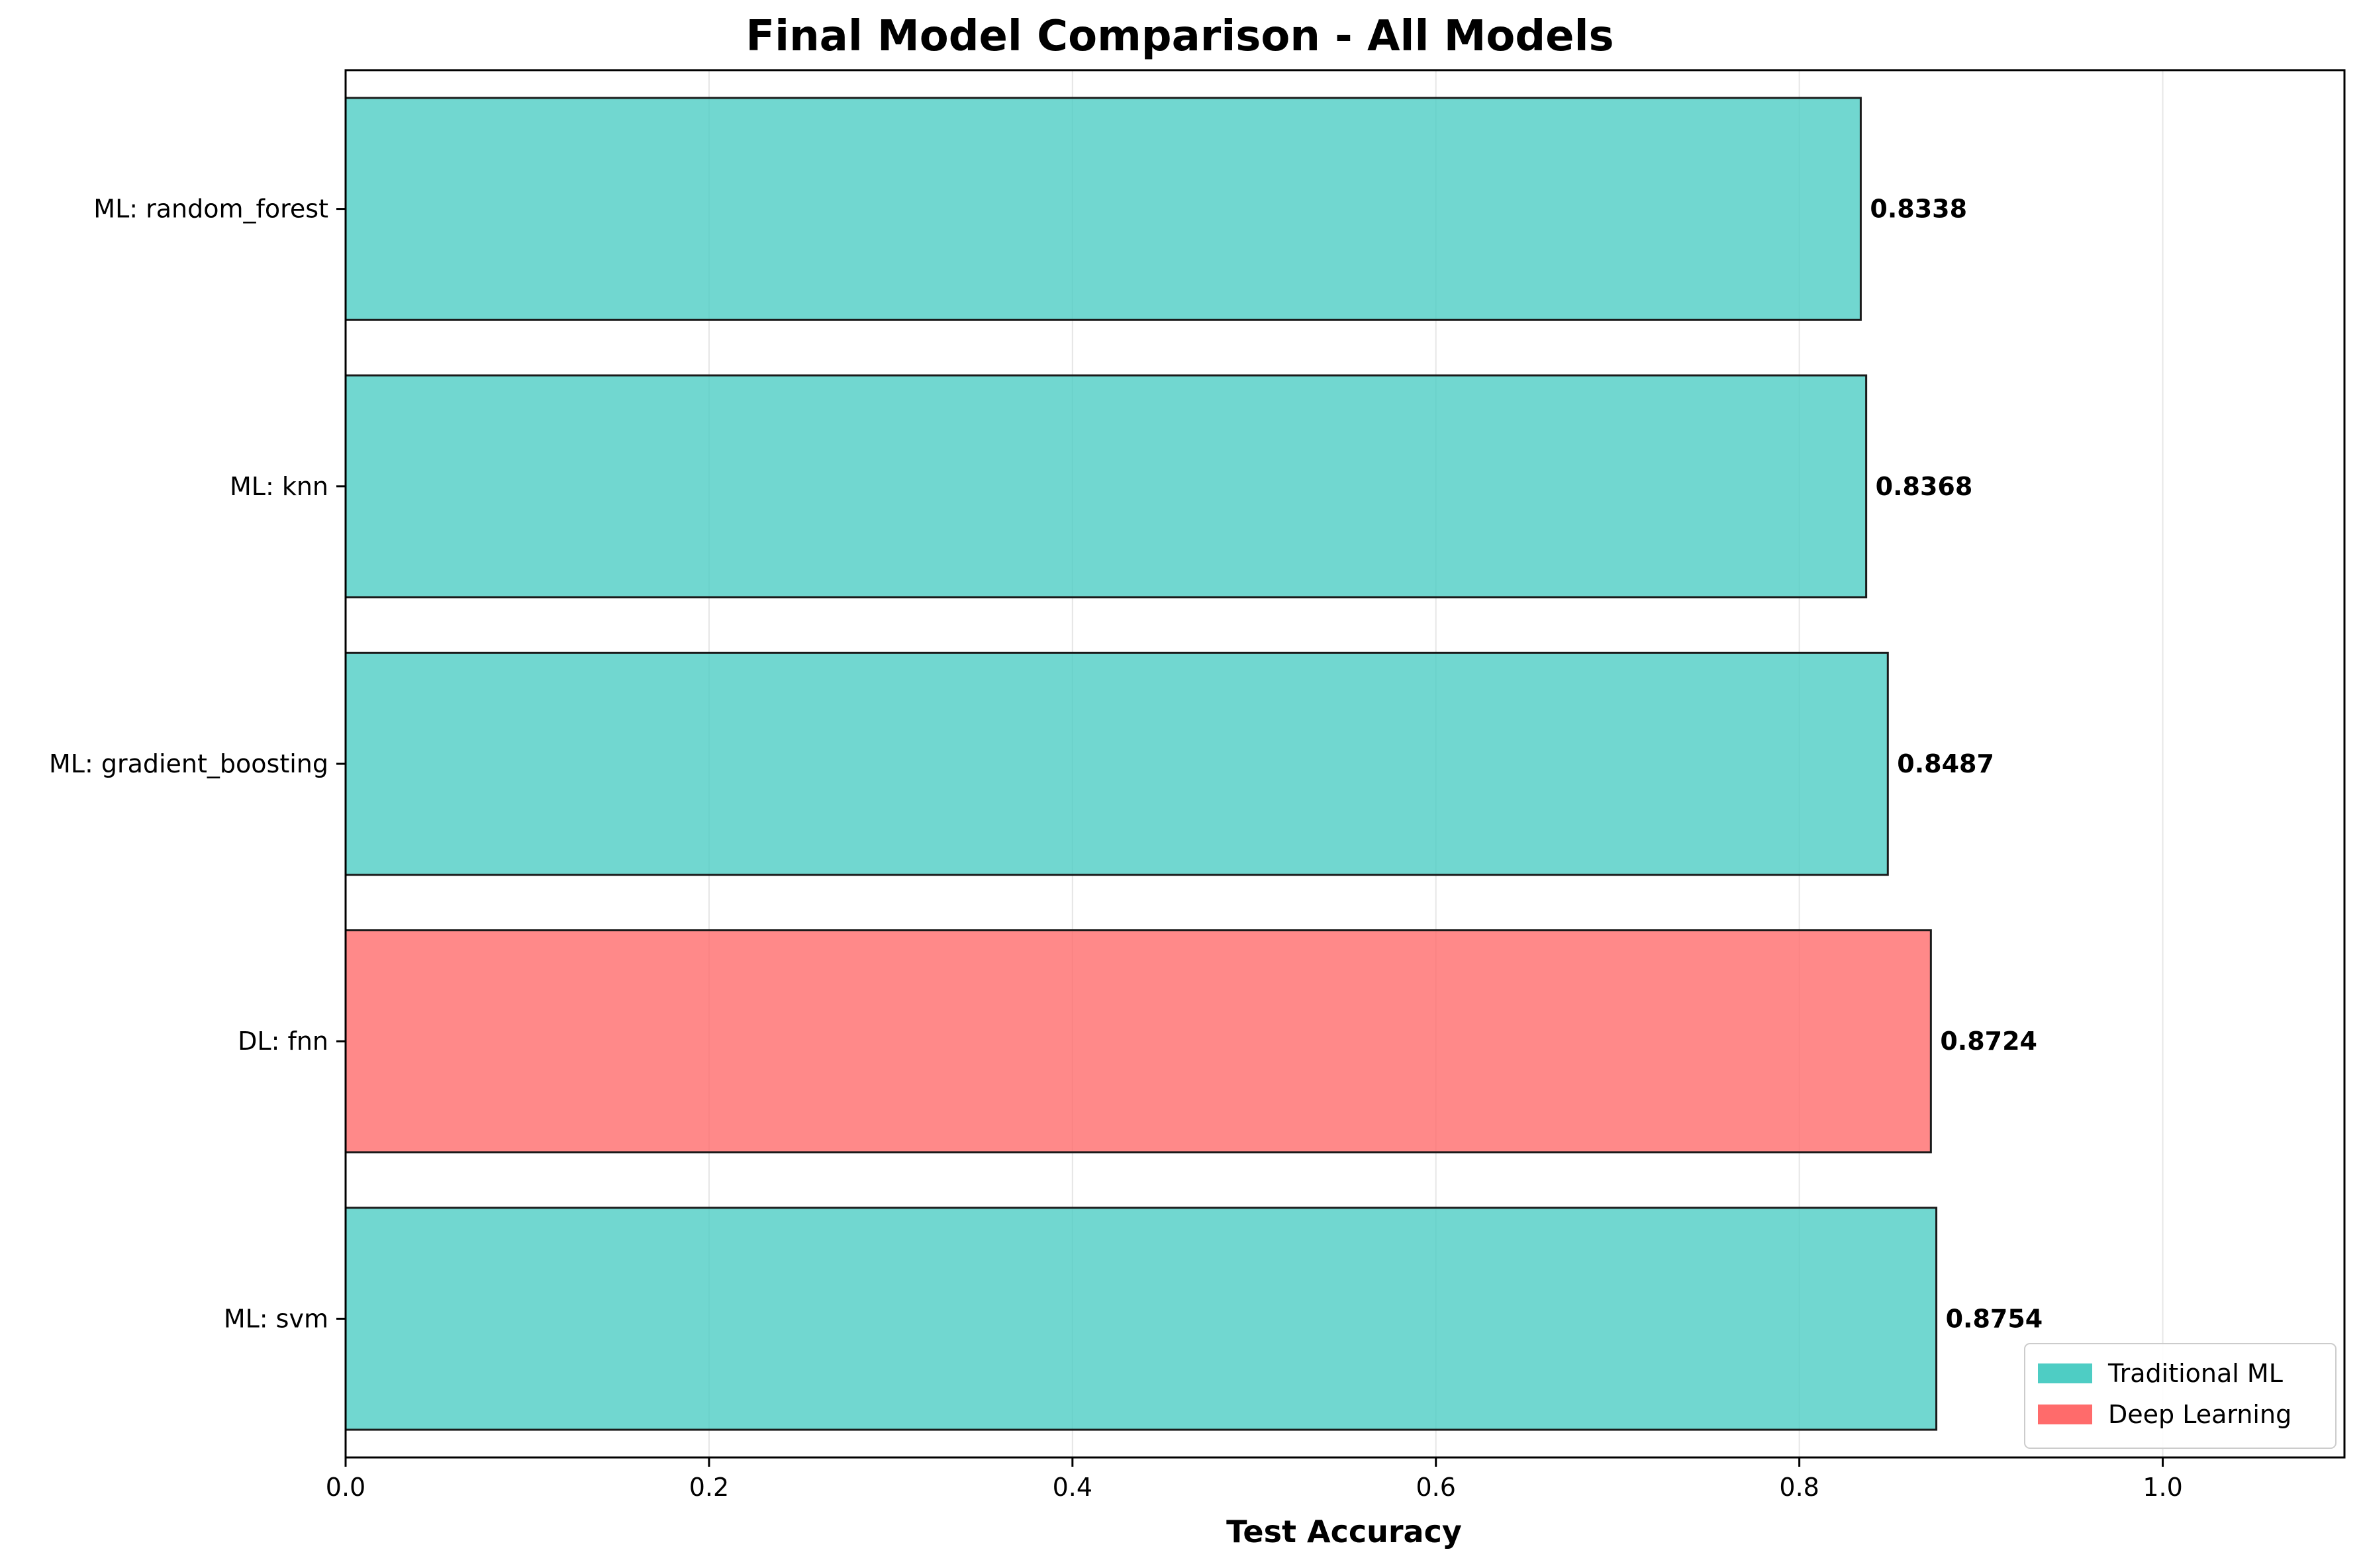  What do you see at coordinates (1994, 1318) in the screenshot?
I see `bar-value-label: 0.8754` at bounding box center [1994, 1318].